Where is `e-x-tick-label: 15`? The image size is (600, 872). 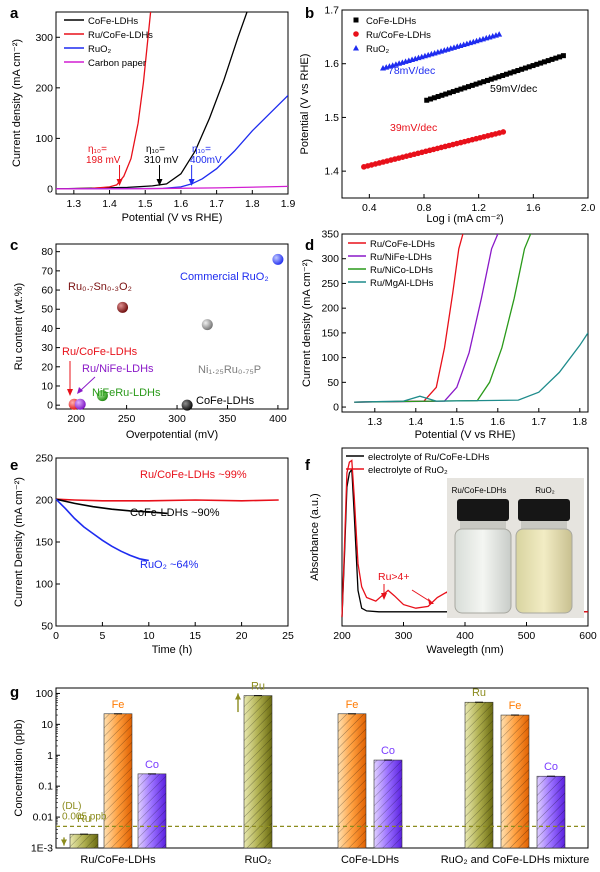 e-x-tick-label: 15 is located at coordinates (195, 636).